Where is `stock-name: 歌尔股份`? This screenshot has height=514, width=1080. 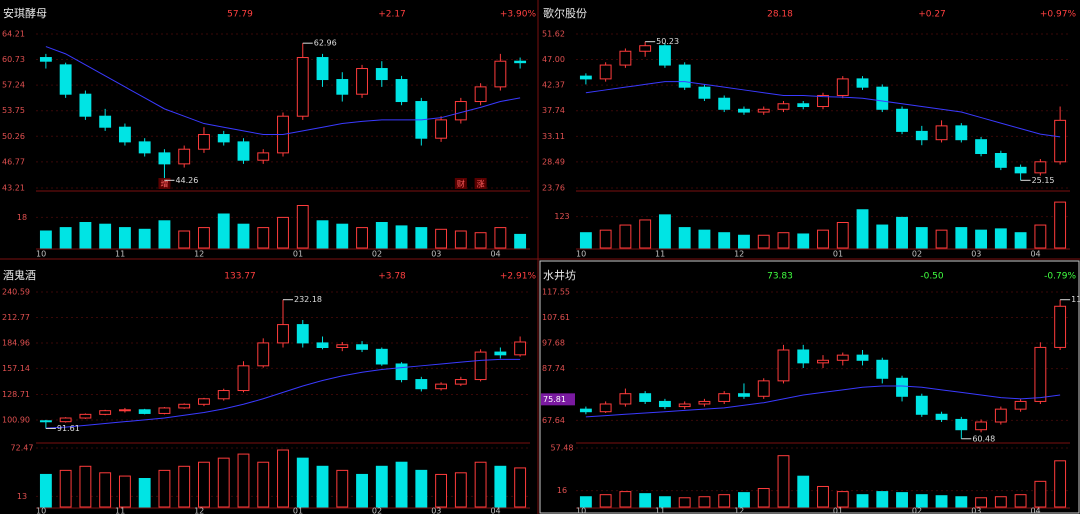
stock-name: 歌尔股份 is located at coordinates (565, 13).